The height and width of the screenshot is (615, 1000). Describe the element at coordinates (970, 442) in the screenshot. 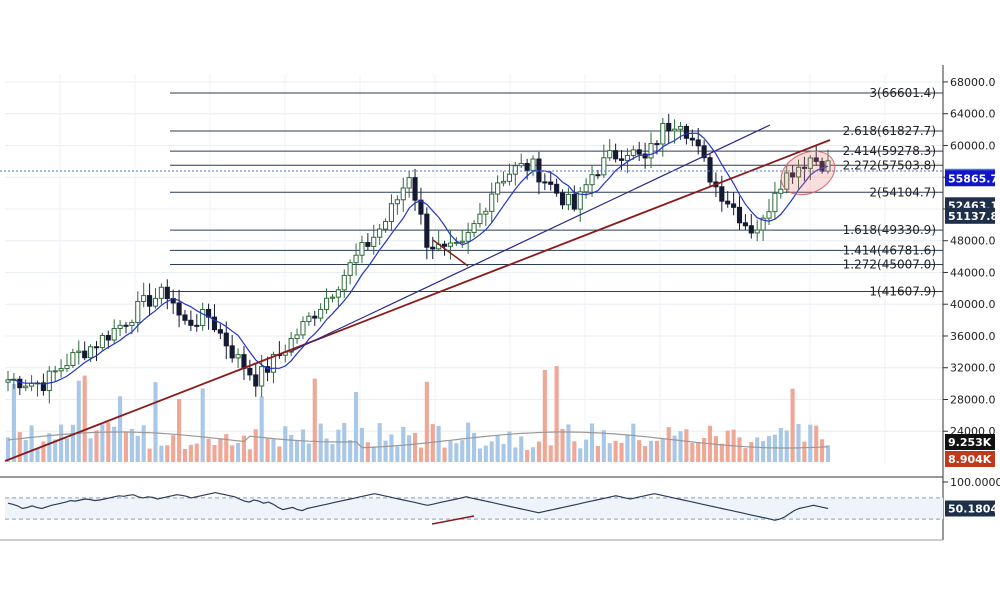

I see `volume-tag` at that location.